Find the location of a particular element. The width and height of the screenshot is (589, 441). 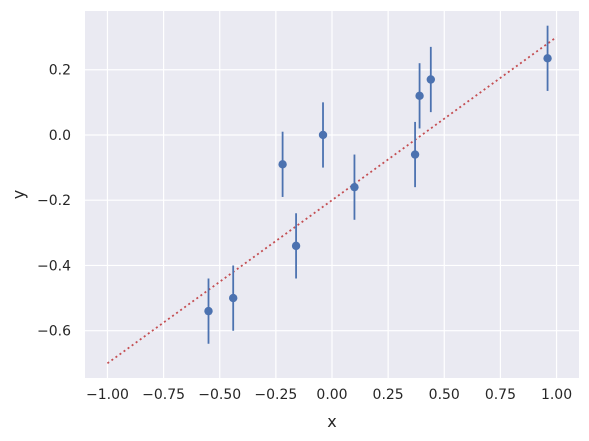

y-axis-ticks: −0.6 −0.4 −0.2 0.0 0.2 is located at coordinates (54, 201).